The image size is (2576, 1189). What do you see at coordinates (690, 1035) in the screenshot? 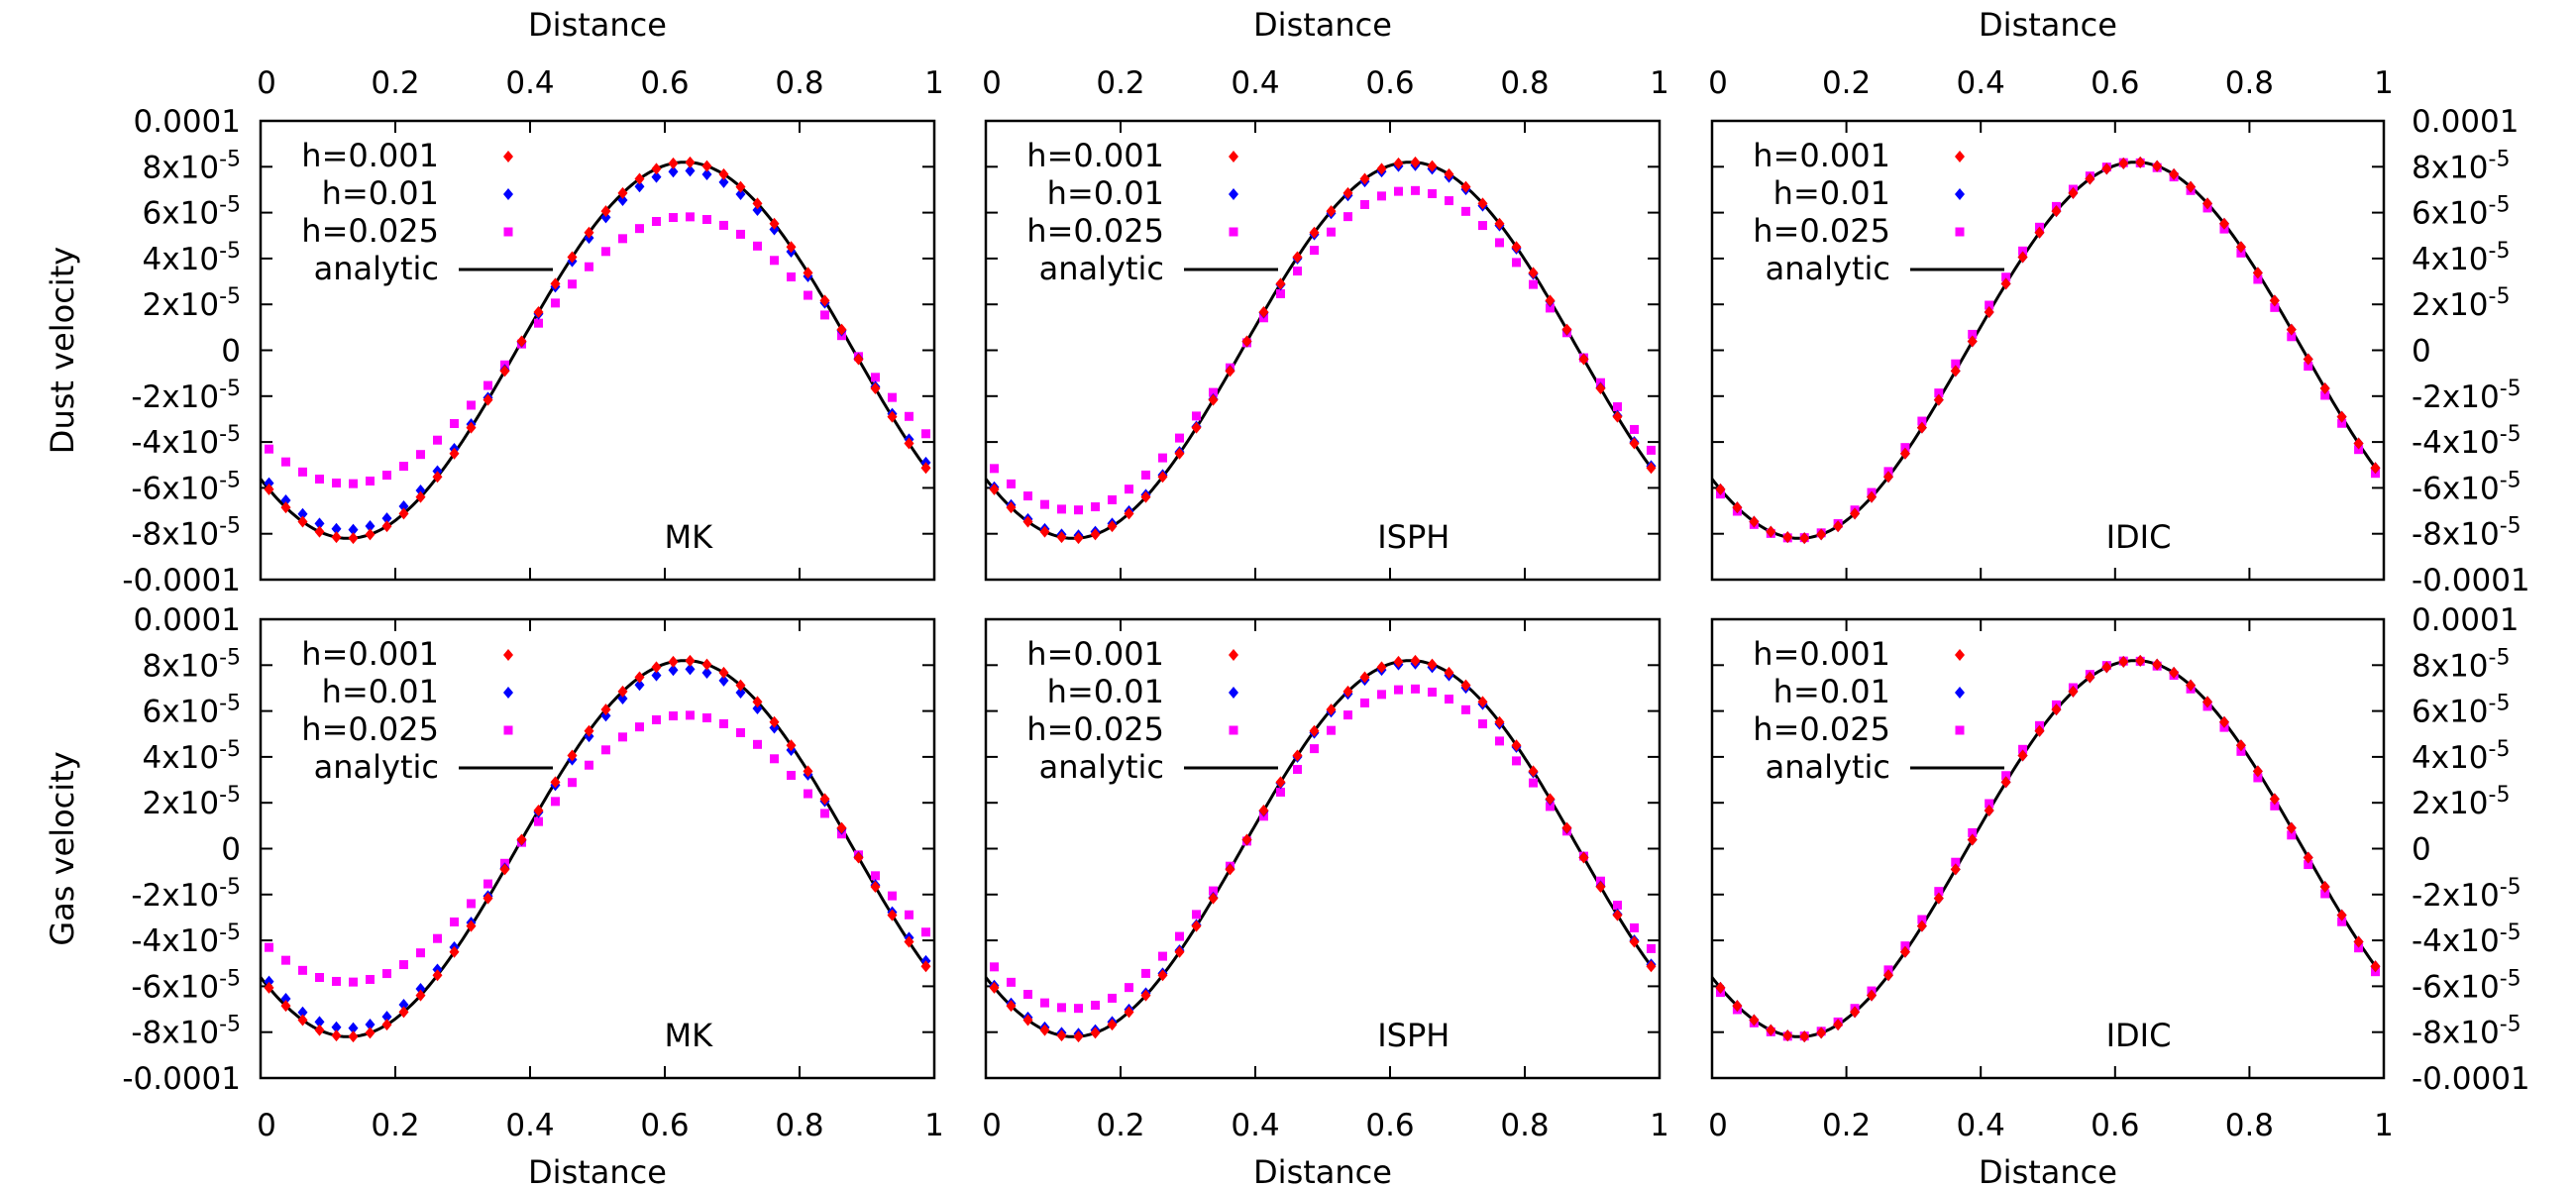
I see `panel-label: MK` at bounding box center [690, 1035].